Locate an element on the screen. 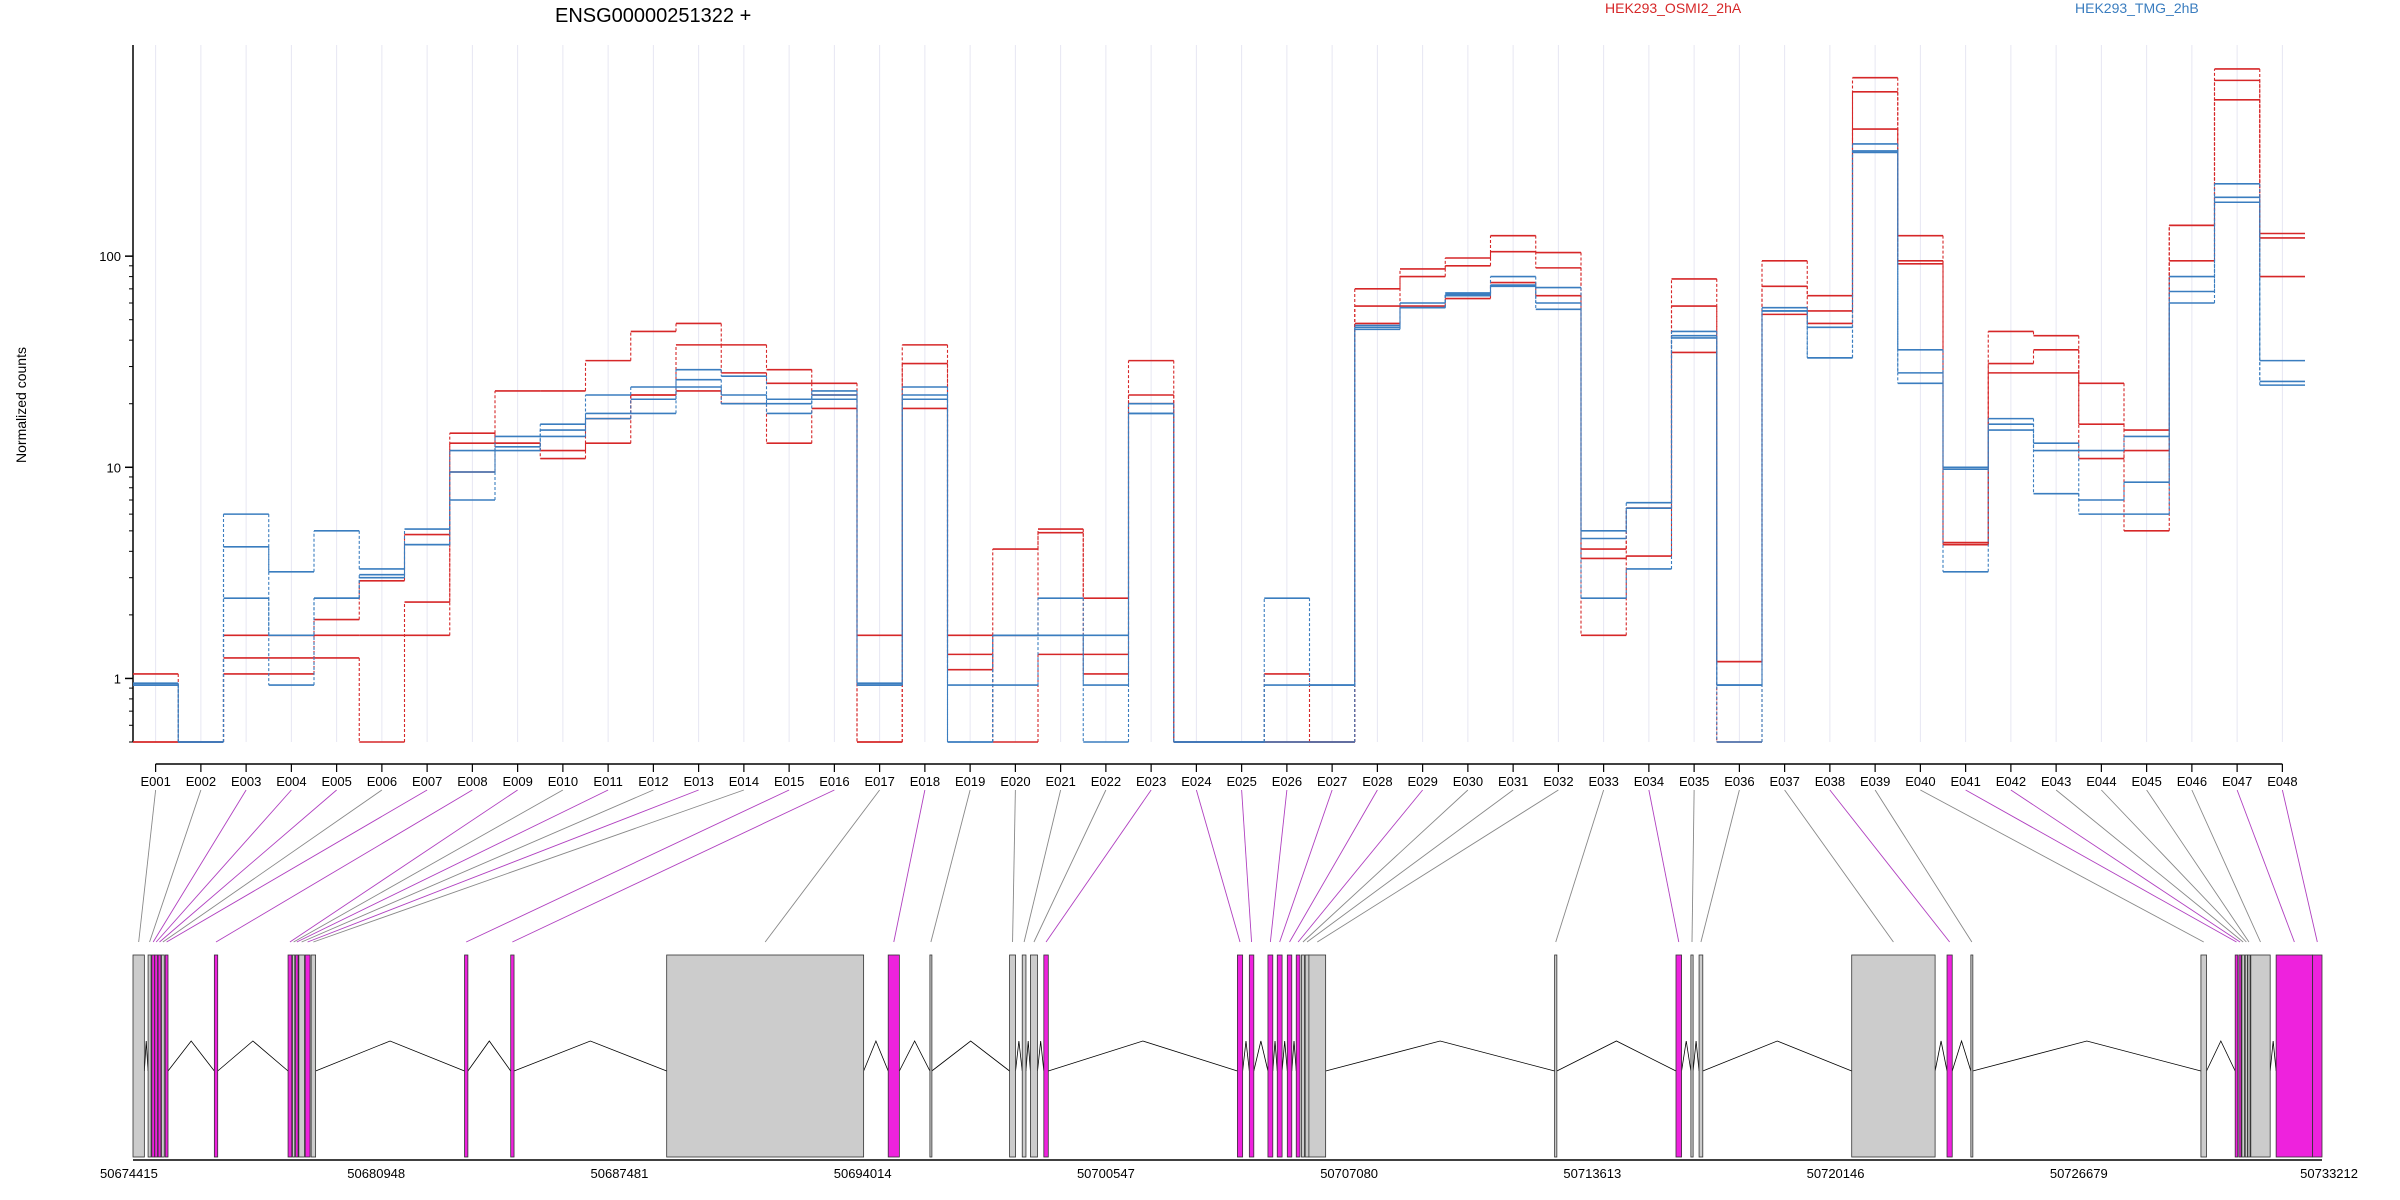 The image size is (2400, 1200). legend-item-tmg: HEK293_TMG_2hB is located at coordinates (2137, 8).